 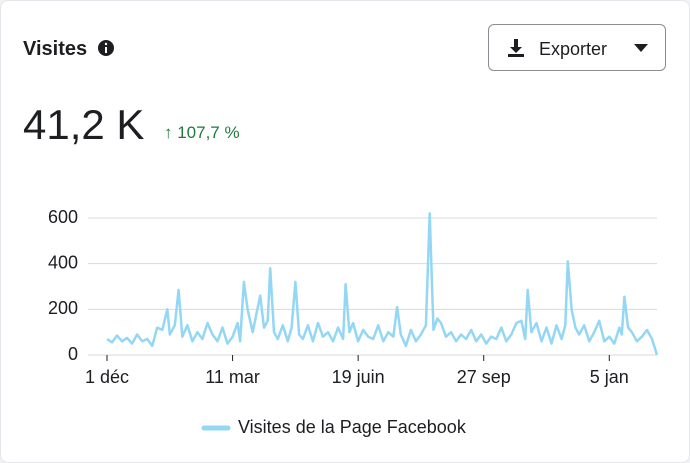 What do you see at coordinates (107, 377) in the screenshot?
I see `x-tick-label: 1 déc` at bounding box center [107, 377].